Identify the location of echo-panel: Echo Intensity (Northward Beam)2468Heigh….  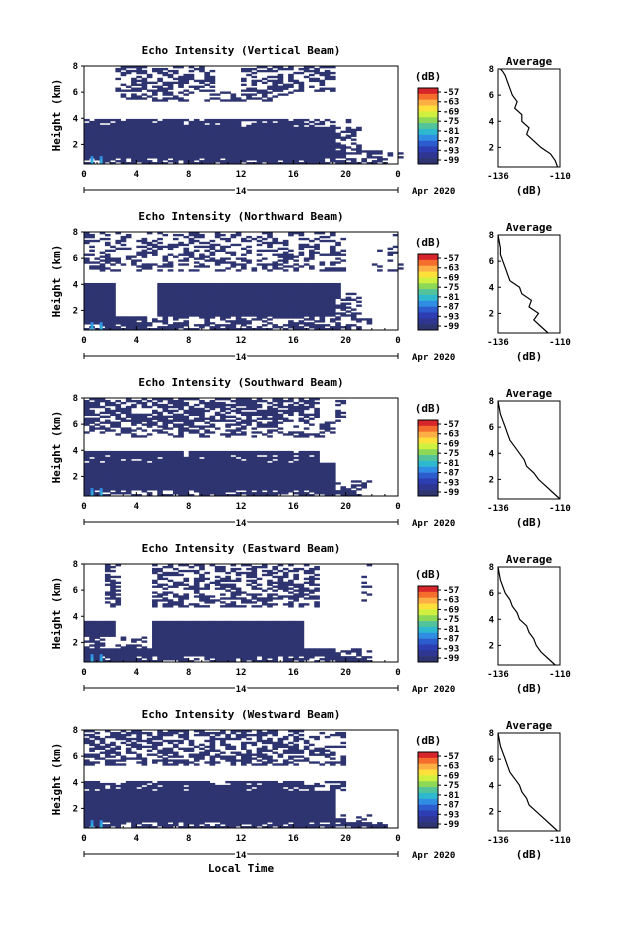
(310, 287).